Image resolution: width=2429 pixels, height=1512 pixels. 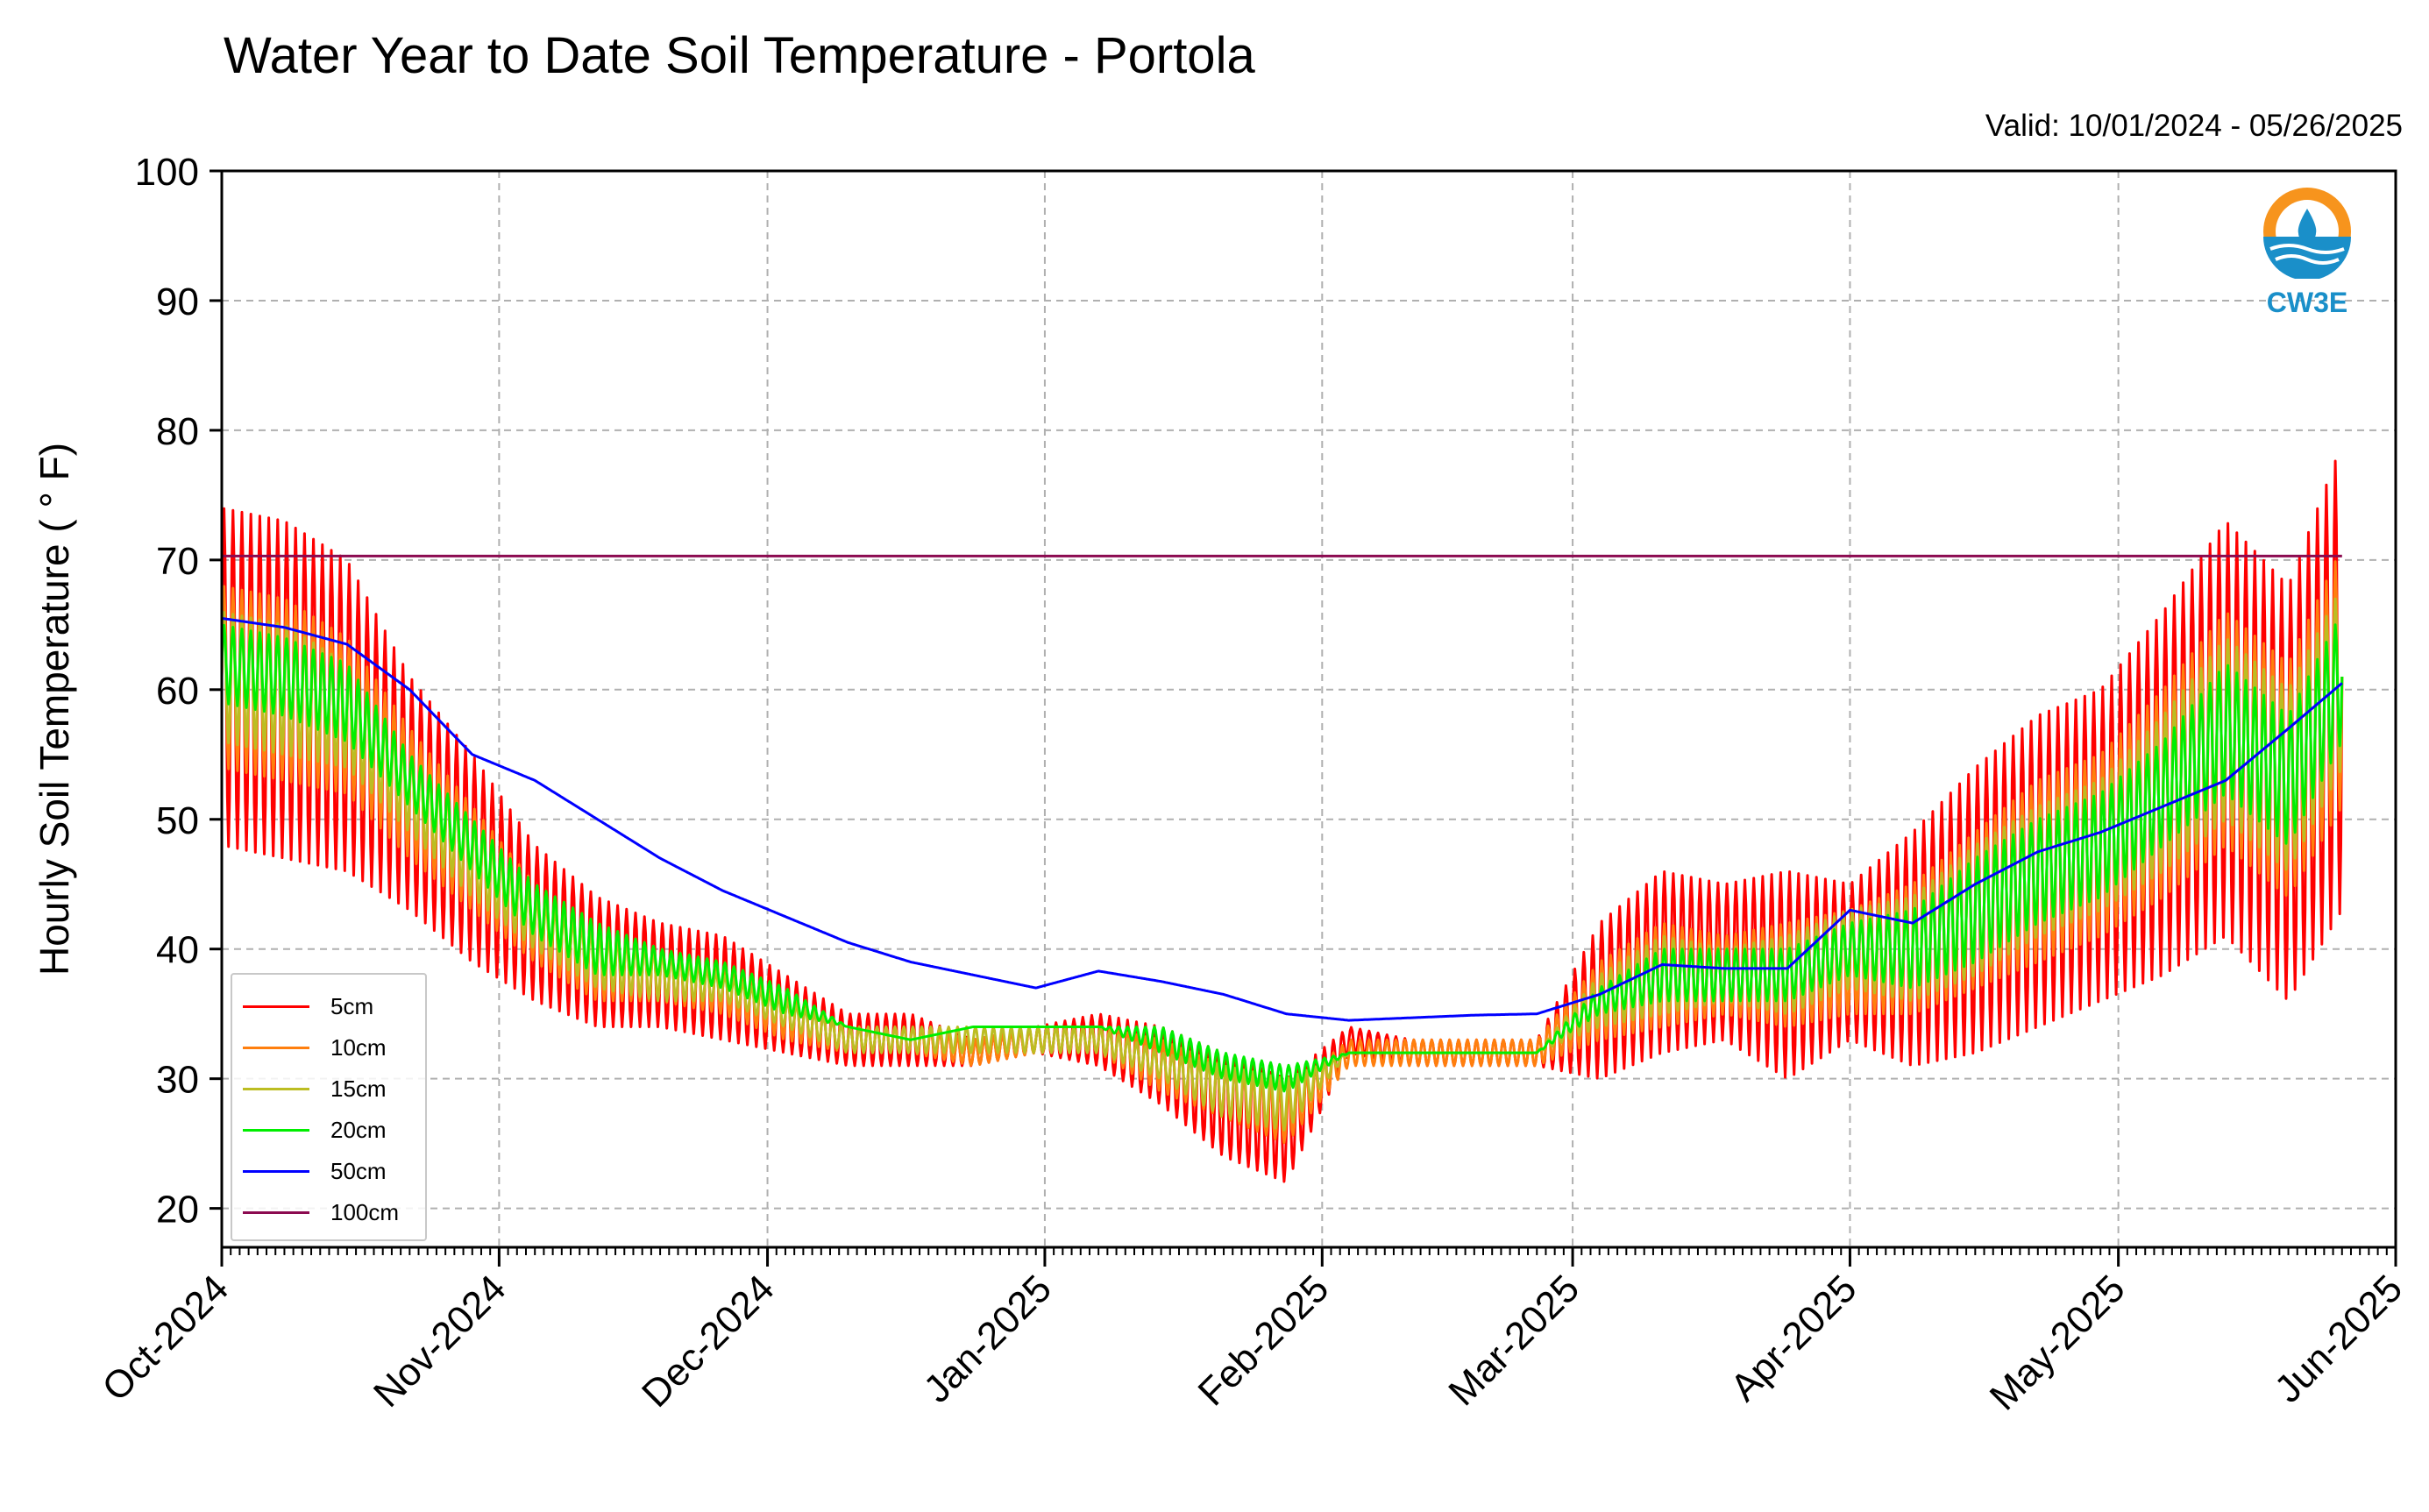 What do you see at coordinates (359, 1129) in the screenshot?
I see `legend-label: 20cm` at bounding box center [359, 1129].